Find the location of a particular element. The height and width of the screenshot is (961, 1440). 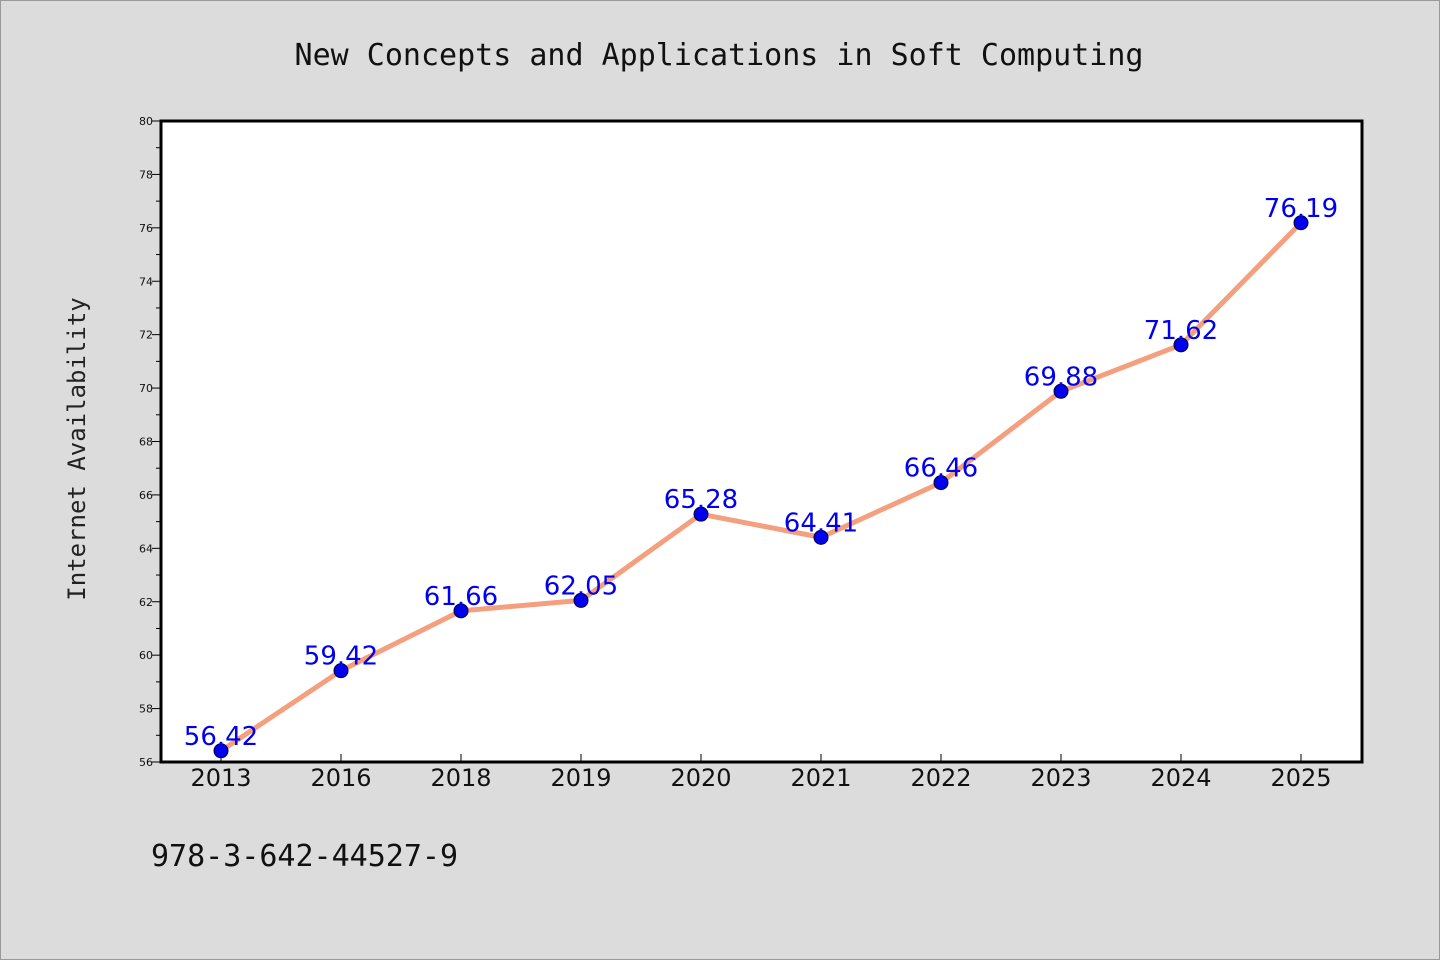

y-tick-label: 74 is located at coordinates (146, 281).